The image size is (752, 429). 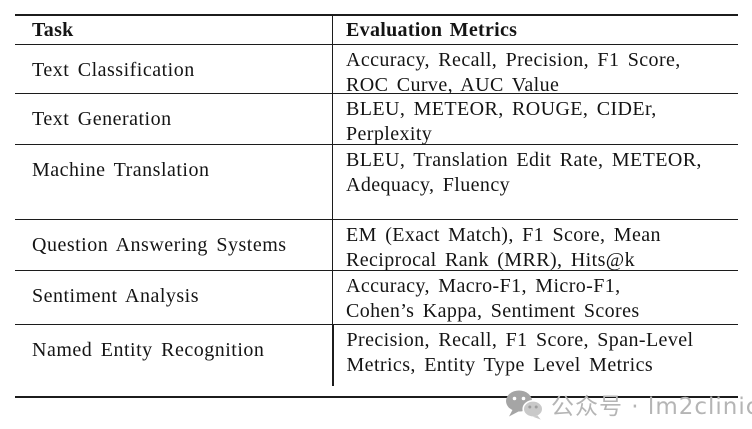 I want to click on watermark: 公众号 · lm2clinic, so click(x=628, y=404).